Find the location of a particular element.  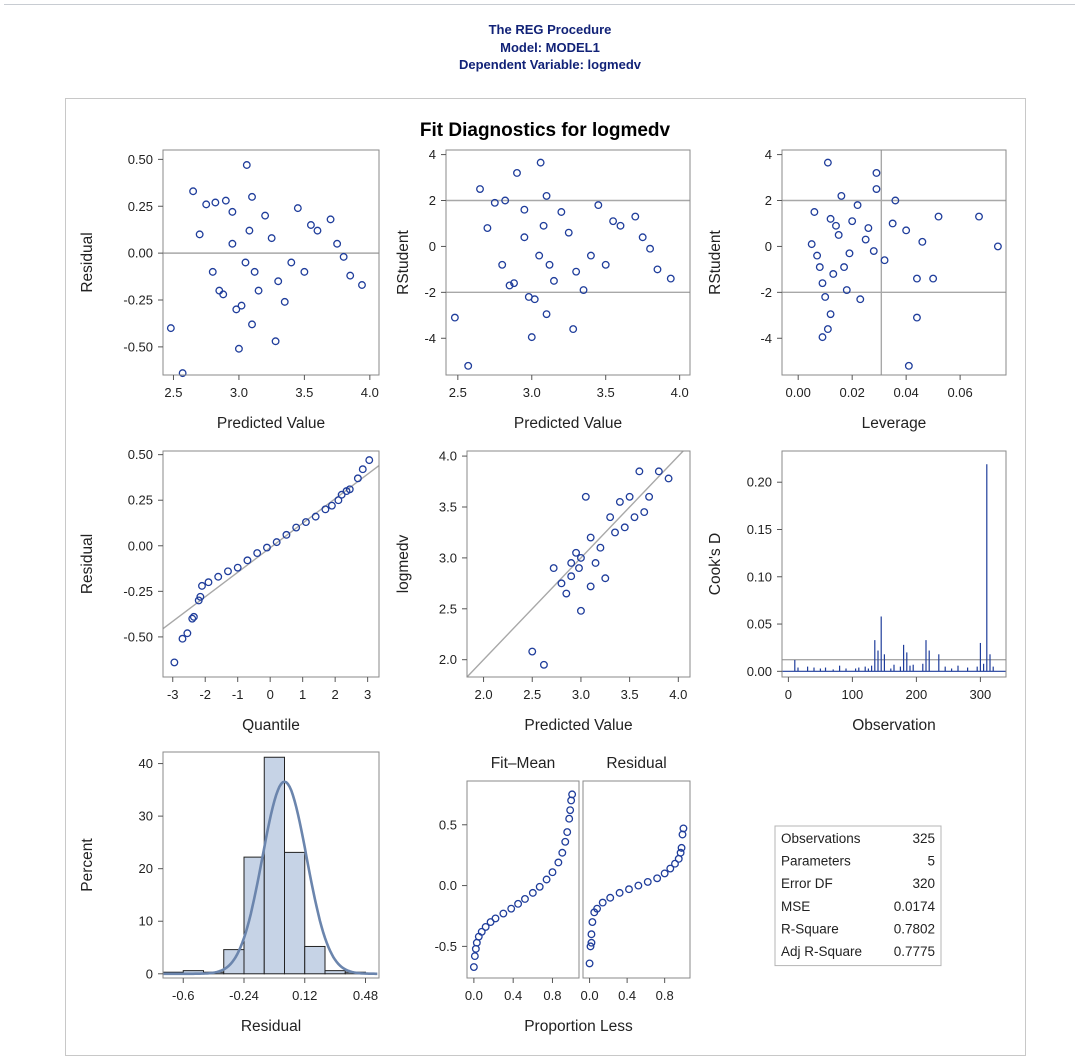

dependent-variable: Dependent Variable: logmedv is located at coordinates (550, 64).